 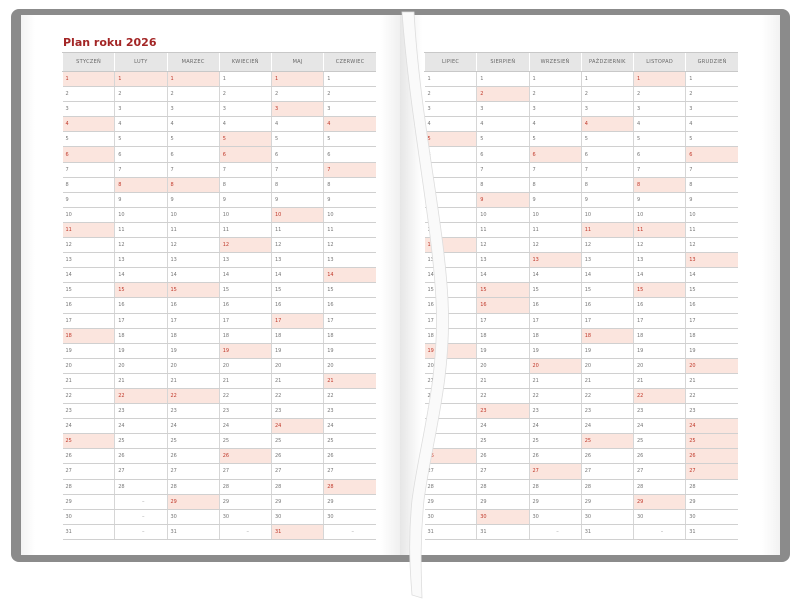 What do you see at coordinates (659, 381) in the screenshot?
I see `day-cell: 21` at bounding box center [659, 381].